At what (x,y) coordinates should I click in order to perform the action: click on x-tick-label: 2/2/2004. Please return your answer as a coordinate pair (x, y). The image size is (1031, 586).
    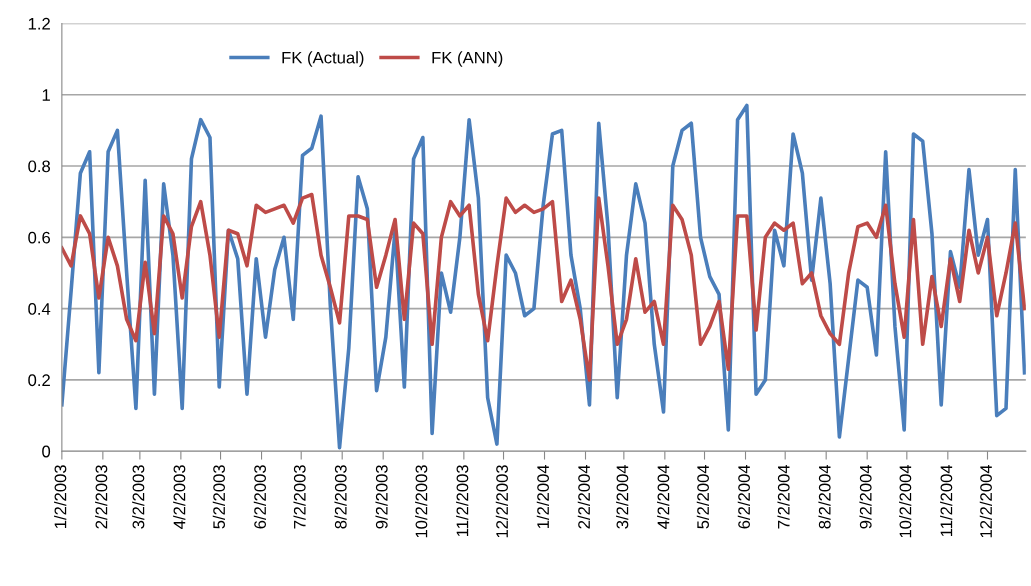
    Looking at the image, I should click on (583, 496).